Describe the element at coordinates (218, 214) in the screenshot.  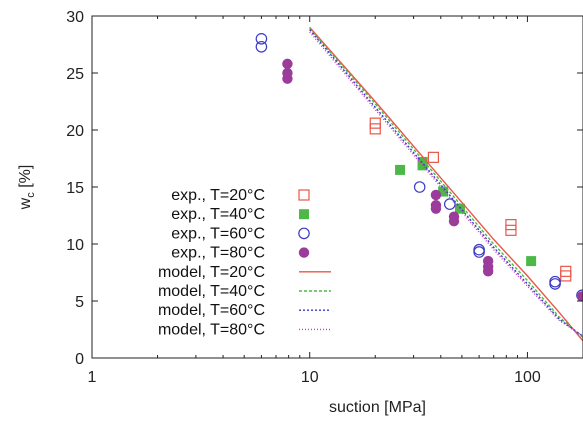
I see `legend-label: exp., T=40°C` at that location.